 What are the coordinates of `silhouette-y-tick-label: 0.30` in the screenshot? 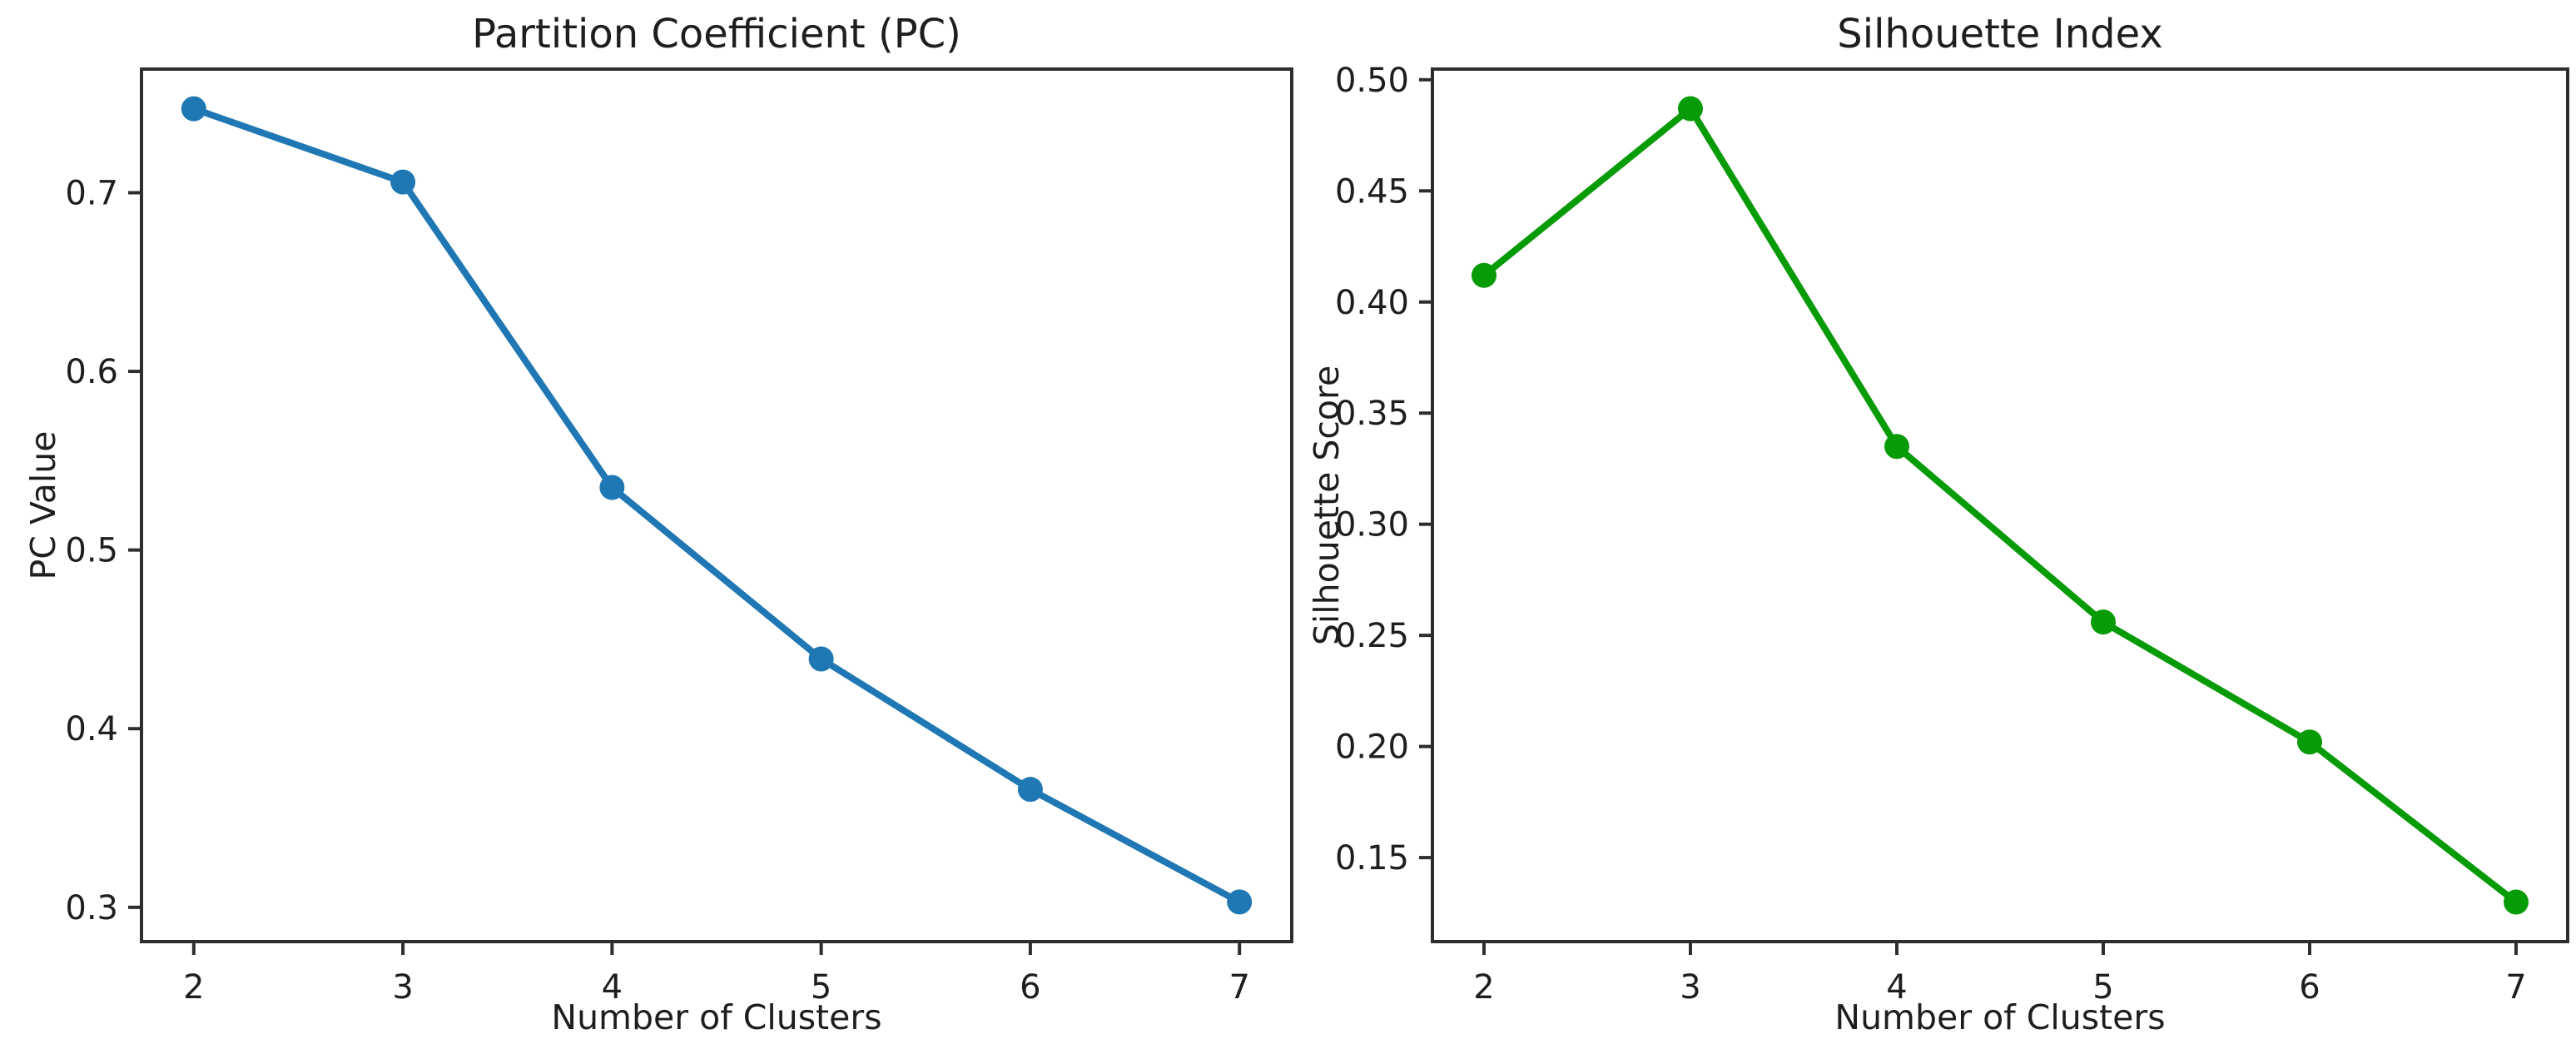 It's located at (1372, 525).